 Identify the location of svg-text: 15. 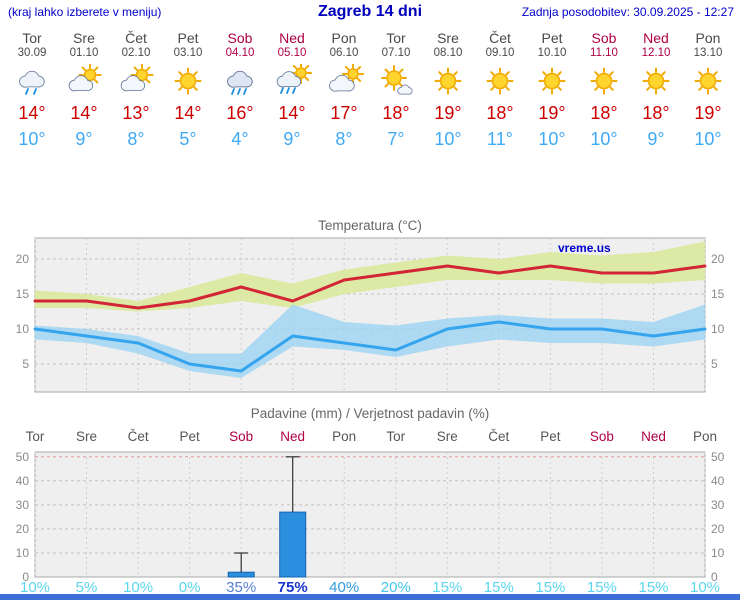
(718, 294).